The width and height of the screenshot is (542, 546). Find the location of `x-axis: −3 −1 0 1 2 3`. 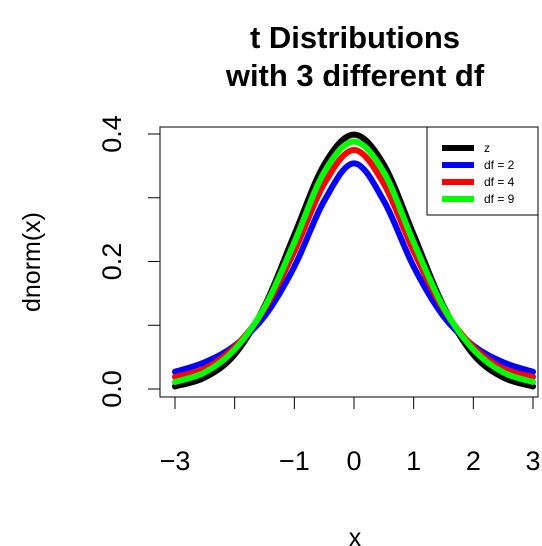

x-axis: −3 −1 0 1 2 3 is located at coordinates (350, 436).